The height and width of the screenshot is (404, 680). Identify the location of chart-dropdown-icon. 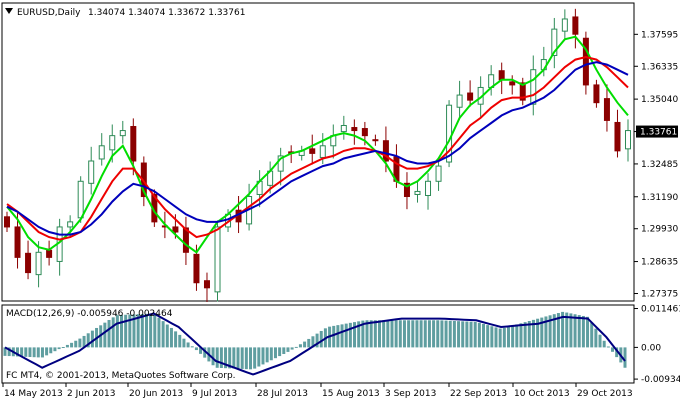
(9, 11).